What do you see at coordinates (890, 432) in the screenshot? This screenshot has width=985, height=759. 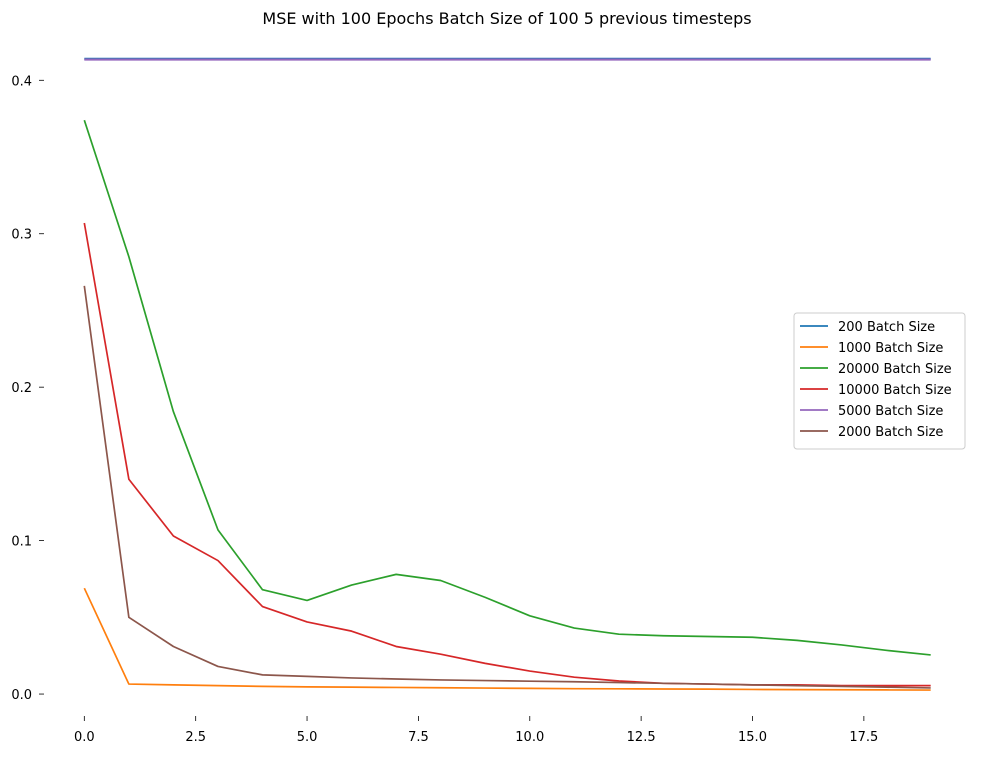 I see `legend-label: 2000 Batch Size` at bounding box center [890, 432].